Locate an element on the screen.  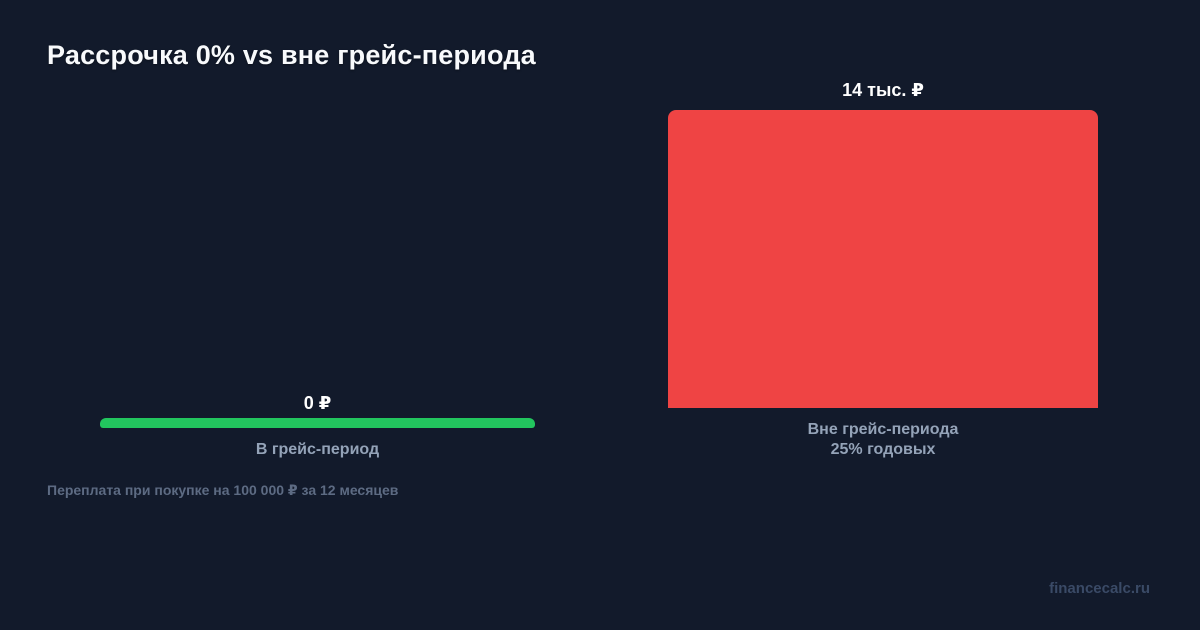
chart-title: Рассрочка 0% vs вне грейс-периода is located at coordinates (291, 55).